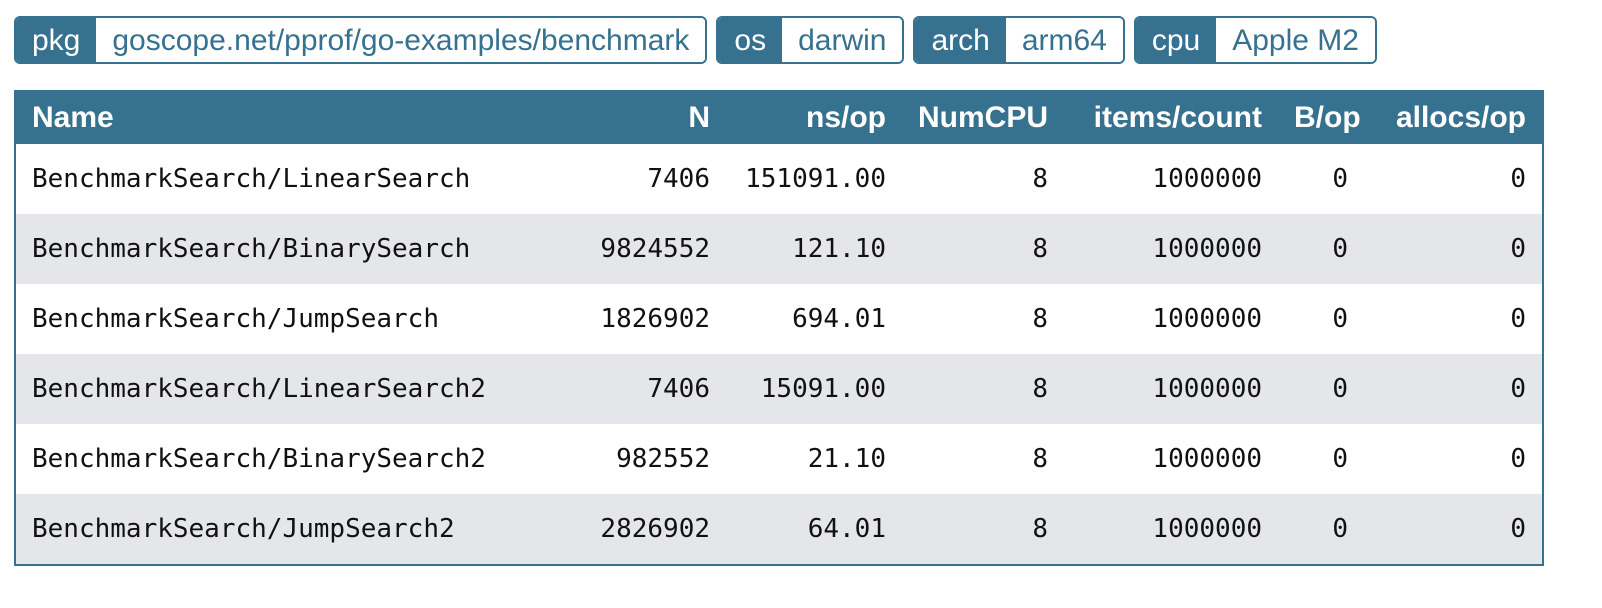  What do you see at coordinates (296, 529) in the screenshot?
I see `cell-name: BenchmarkSearch/JumpSearch2` at bounding box center [296, 529].